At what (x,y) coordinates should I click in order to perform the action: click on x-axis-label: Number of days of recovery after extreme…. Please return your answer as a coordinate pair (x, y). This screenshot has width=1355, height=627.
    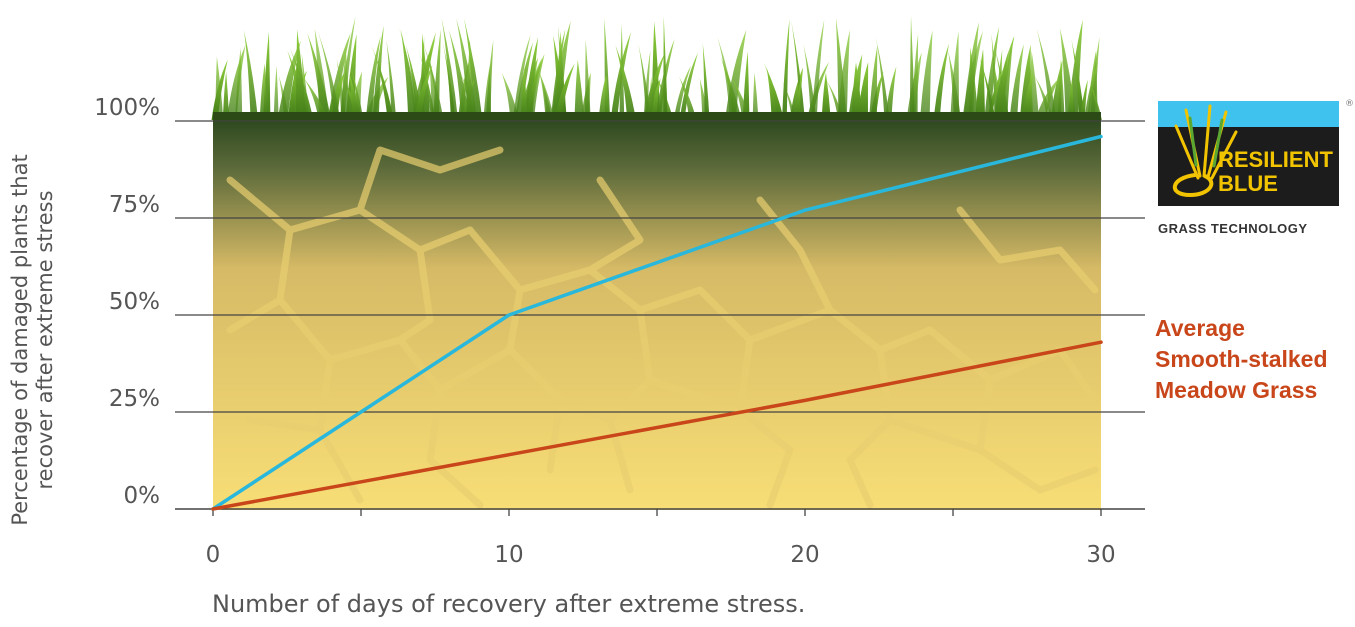
    Looking at the image, I should click on (508, 604).